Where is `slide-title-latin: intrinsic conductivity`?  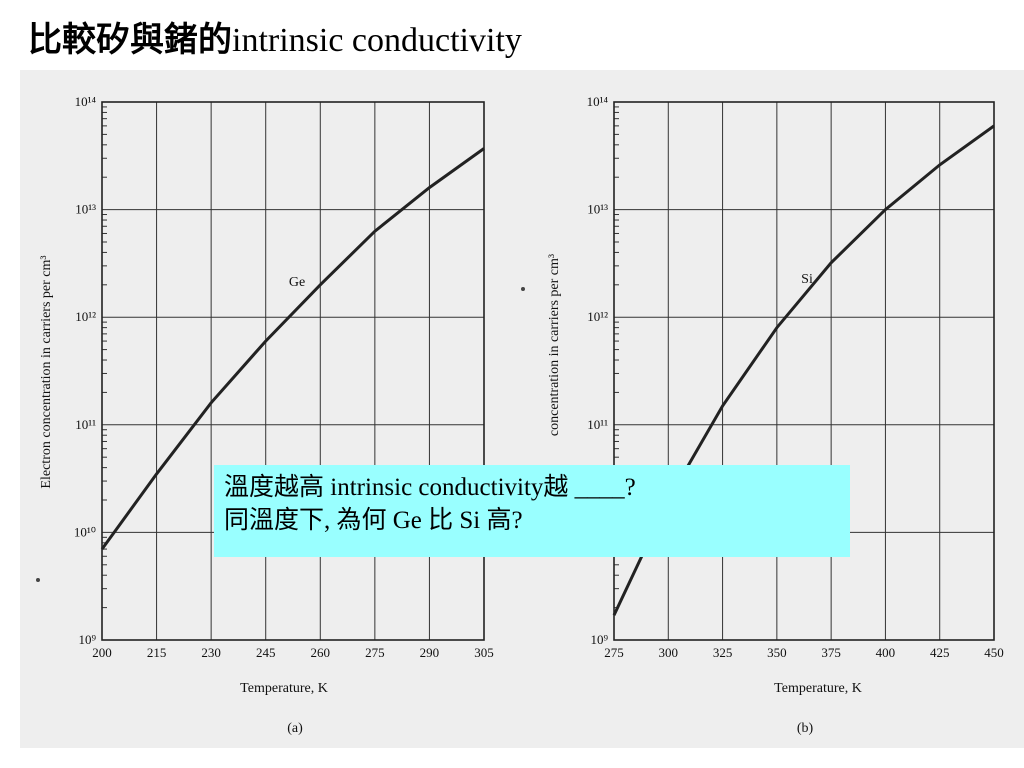
slide-title-latin: intrinsic conductivity is located at coordinates (377, 40).